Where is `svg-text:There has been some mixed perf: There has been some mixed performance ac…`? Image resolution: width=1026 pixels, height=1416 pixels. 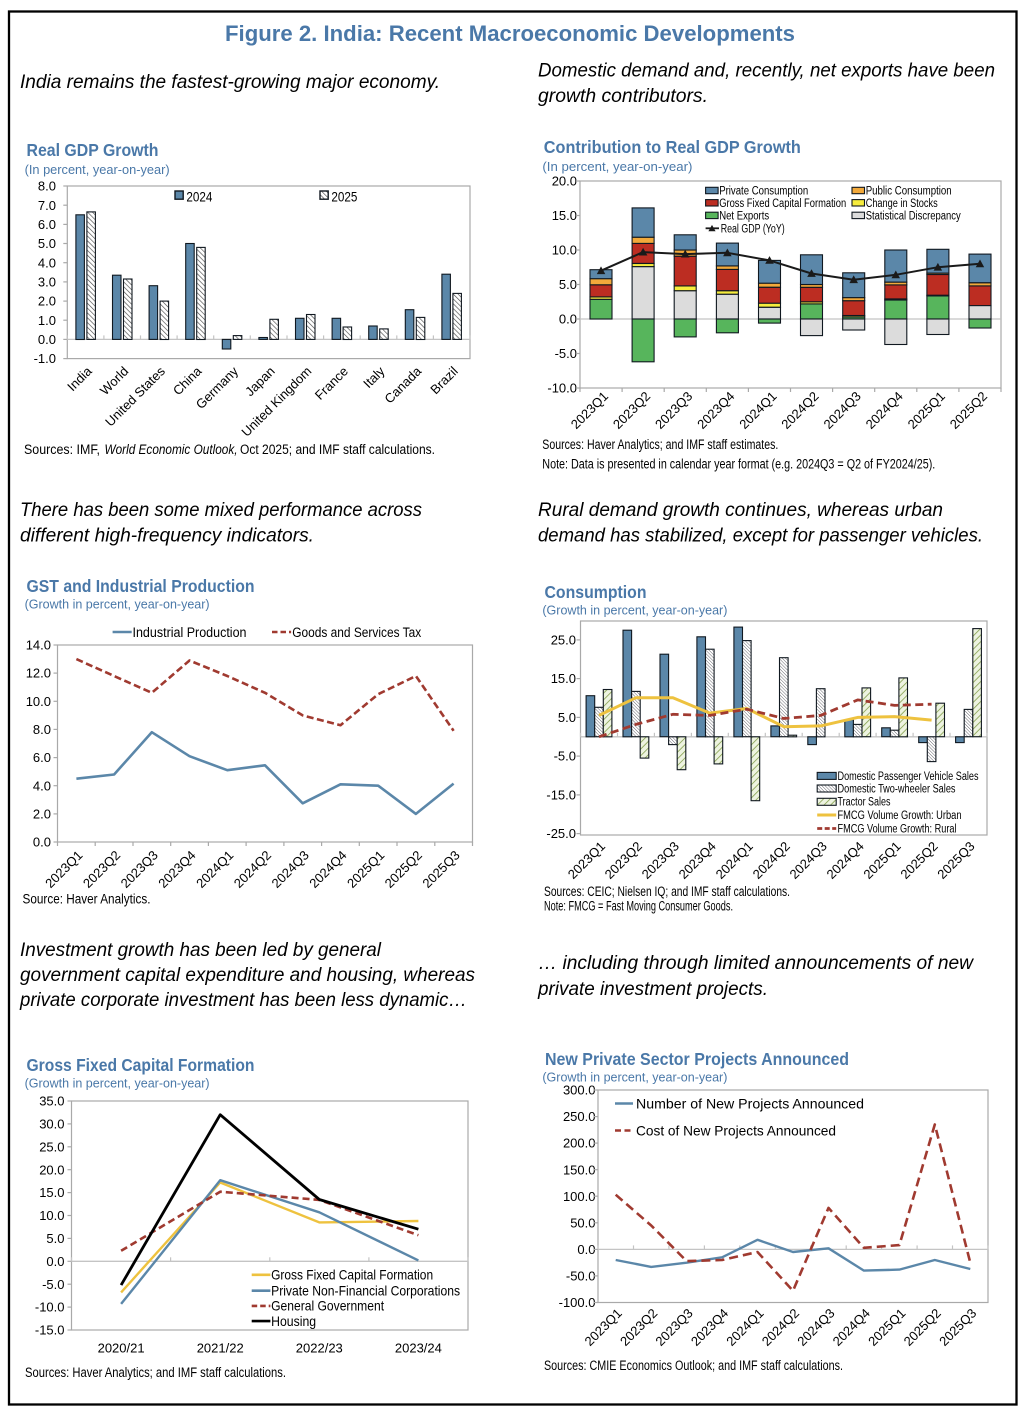 svg-text:There has been some mixed perf: There has been some mixed performance ac… is located at coordinates (221, 510).